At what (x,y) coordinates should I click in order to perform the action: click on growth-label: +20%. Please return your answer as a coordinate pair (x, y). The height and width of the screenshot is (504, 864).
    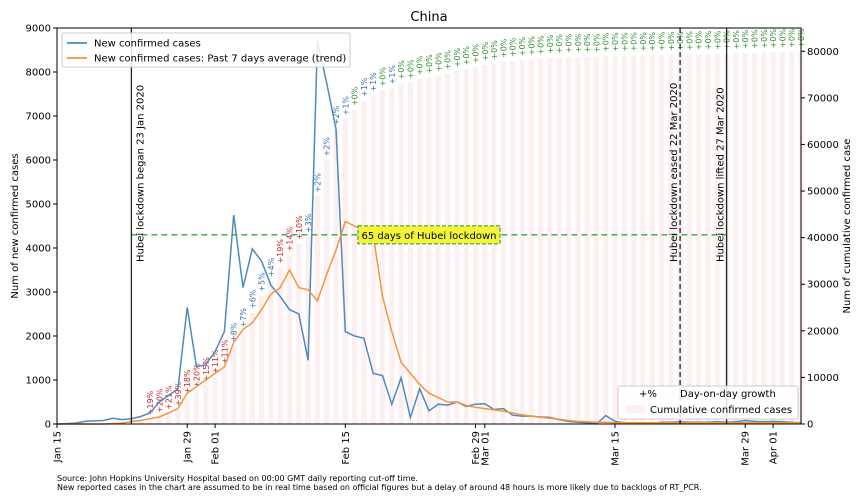
    Looking at the image, I should click on (159, 400).